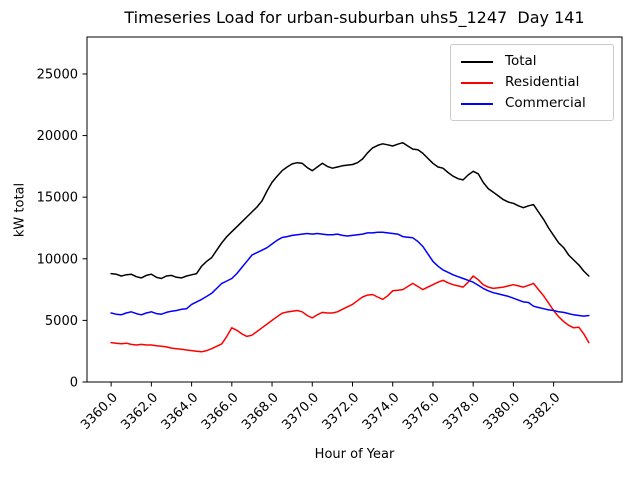 This screenshot has height=480, width=640. I want to click on legend-row-residential: Residential, so click(532, 82).